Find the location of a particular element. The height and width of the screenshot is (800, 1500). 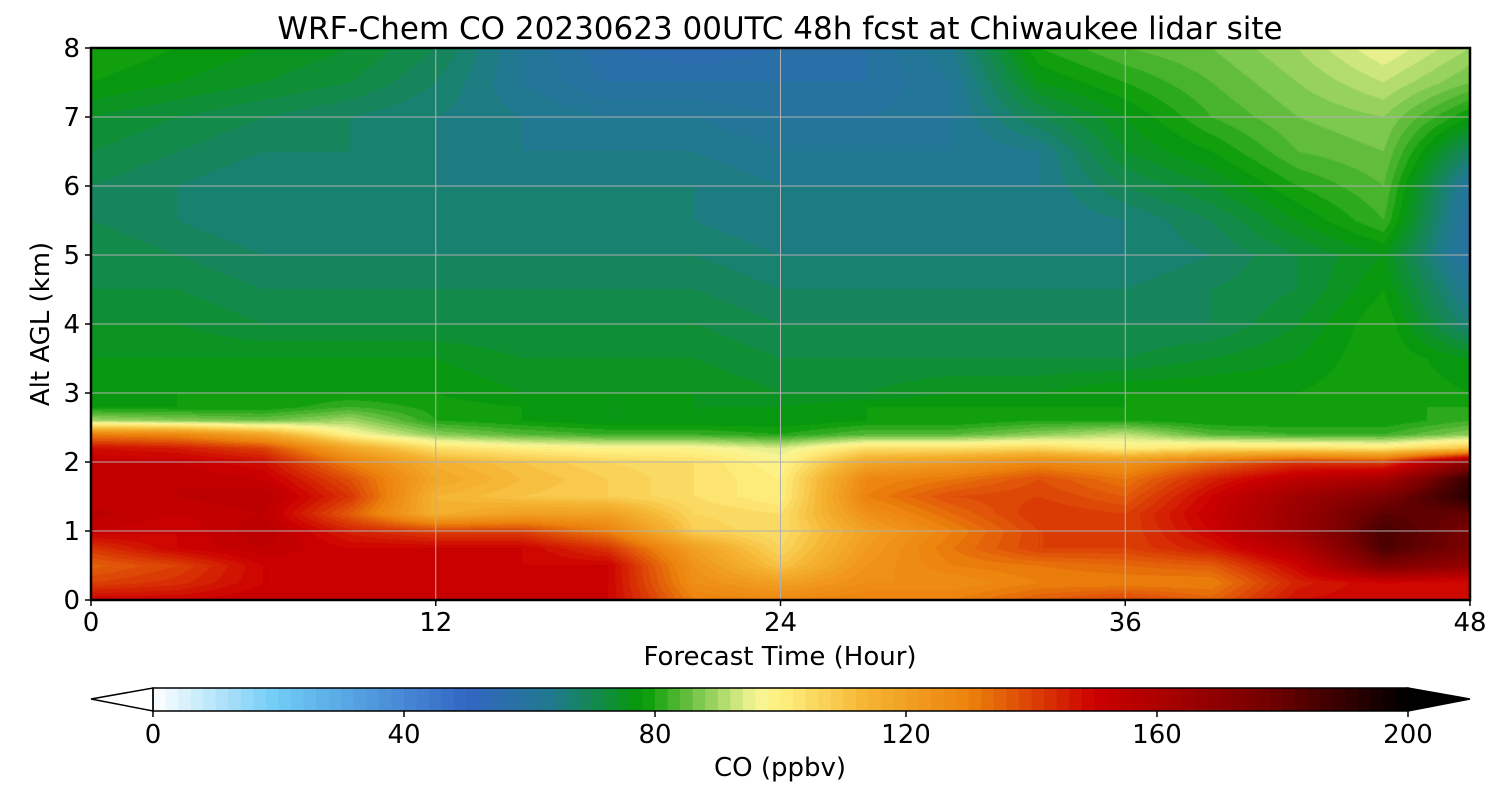

y-tick-label: 4 is located at coordinates (71, 325).